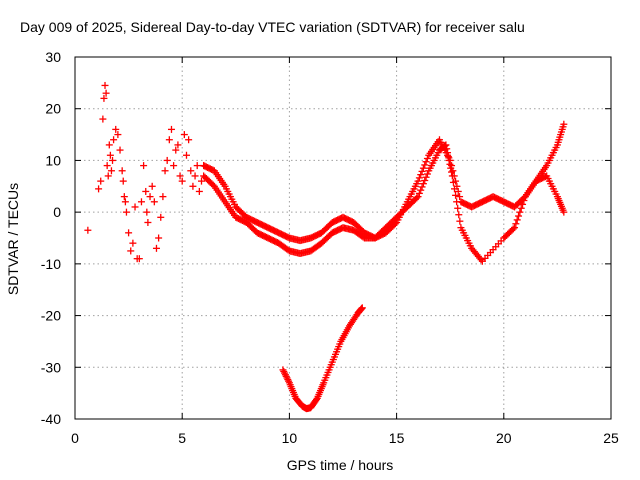 The height and width of the screenshot is (480, 640). Describe the element at coordinates (53, 109) in the screenshot. I see `y-tick-label: 20` at that location.